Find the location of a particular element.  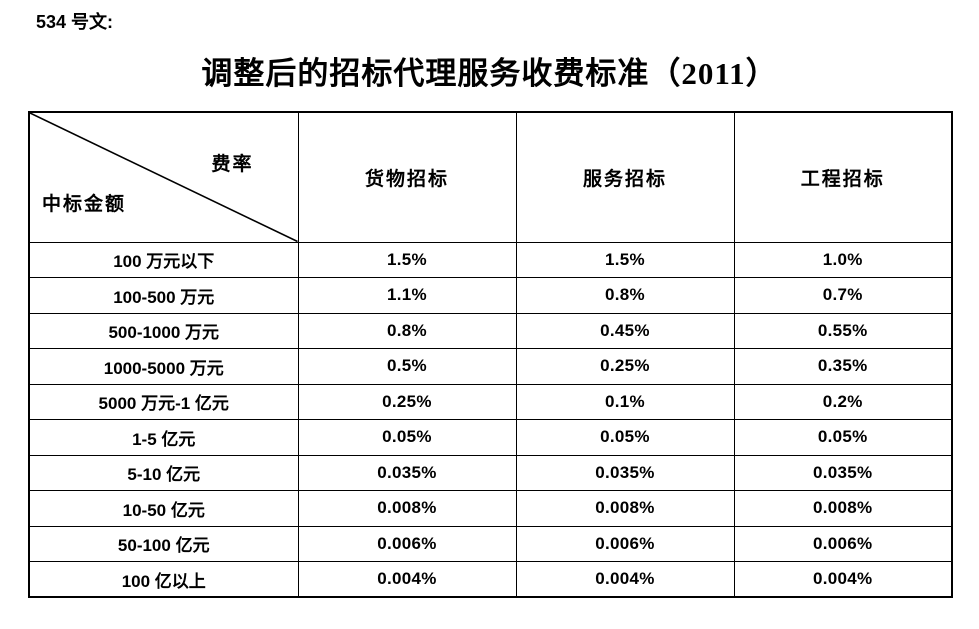

table-row: 50-100 亿元 0.006% 0.006% 0.006% is located at coordinates (490, 543).